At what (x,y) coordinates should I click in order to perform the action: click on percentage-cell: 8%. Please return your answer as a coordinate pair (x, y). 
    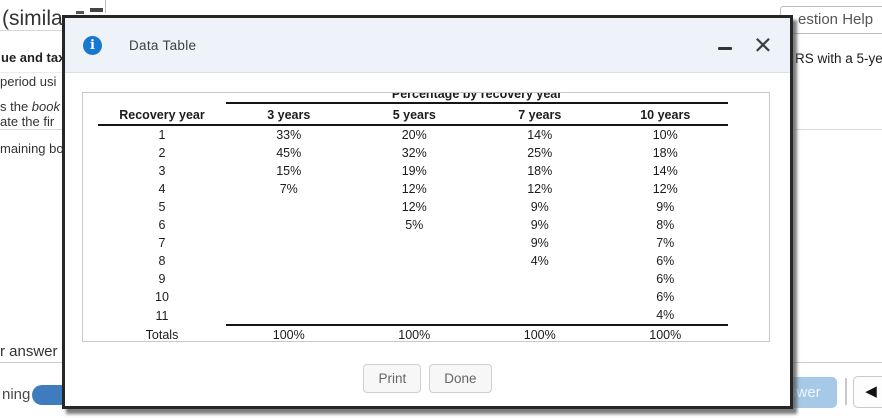
    Looking at the image, I should click on (665, 225).